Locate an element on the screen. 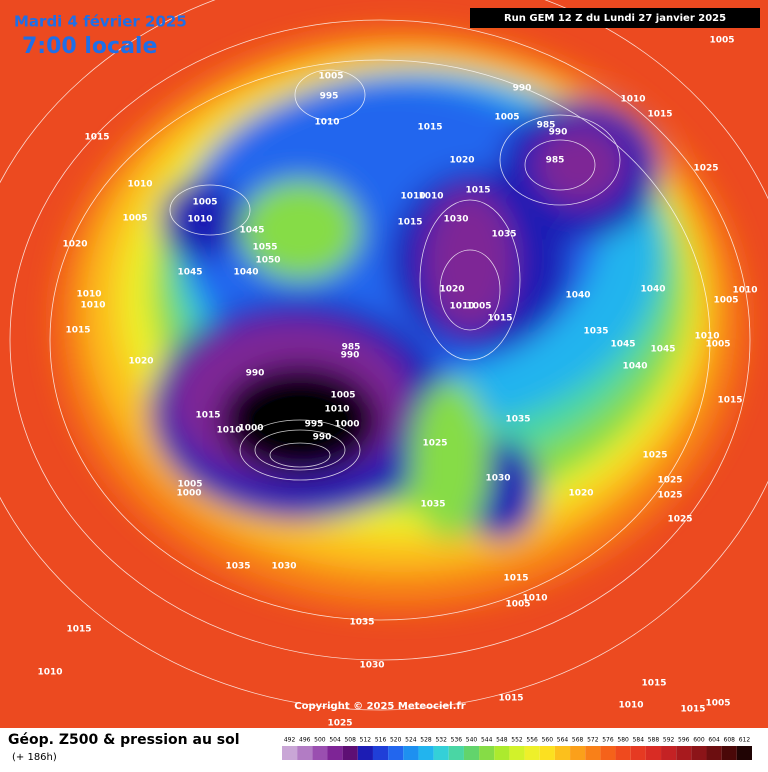  colorbar-label: 540 is located at coordinates (472, 740).